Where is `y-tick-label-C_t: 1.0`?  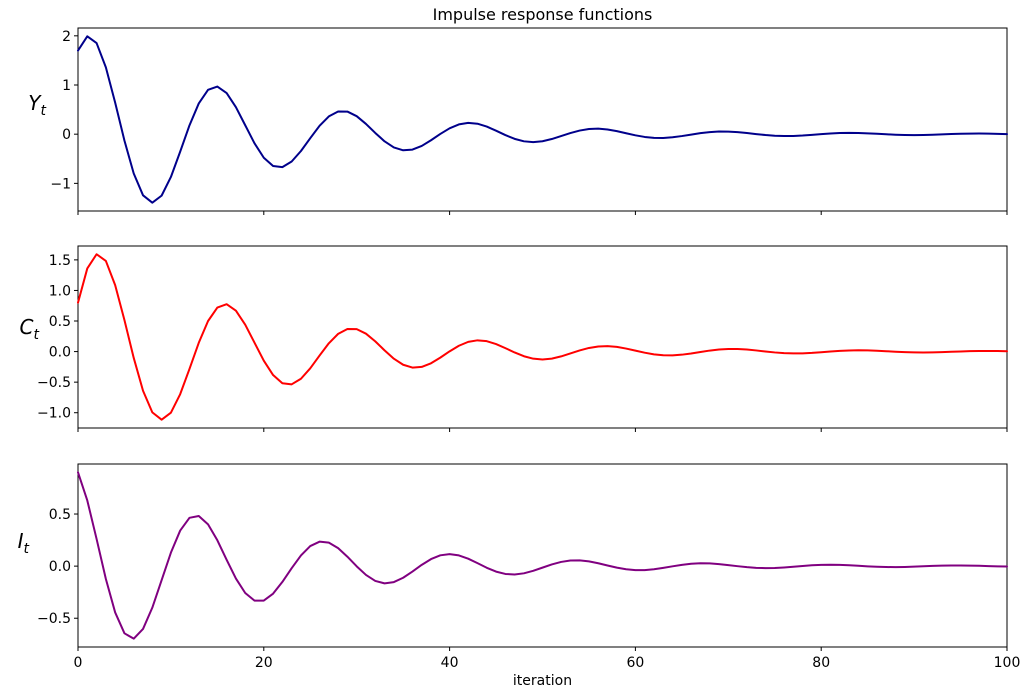 y-tick-label-C_t: 1.0 is located at coordinates (60, 291).